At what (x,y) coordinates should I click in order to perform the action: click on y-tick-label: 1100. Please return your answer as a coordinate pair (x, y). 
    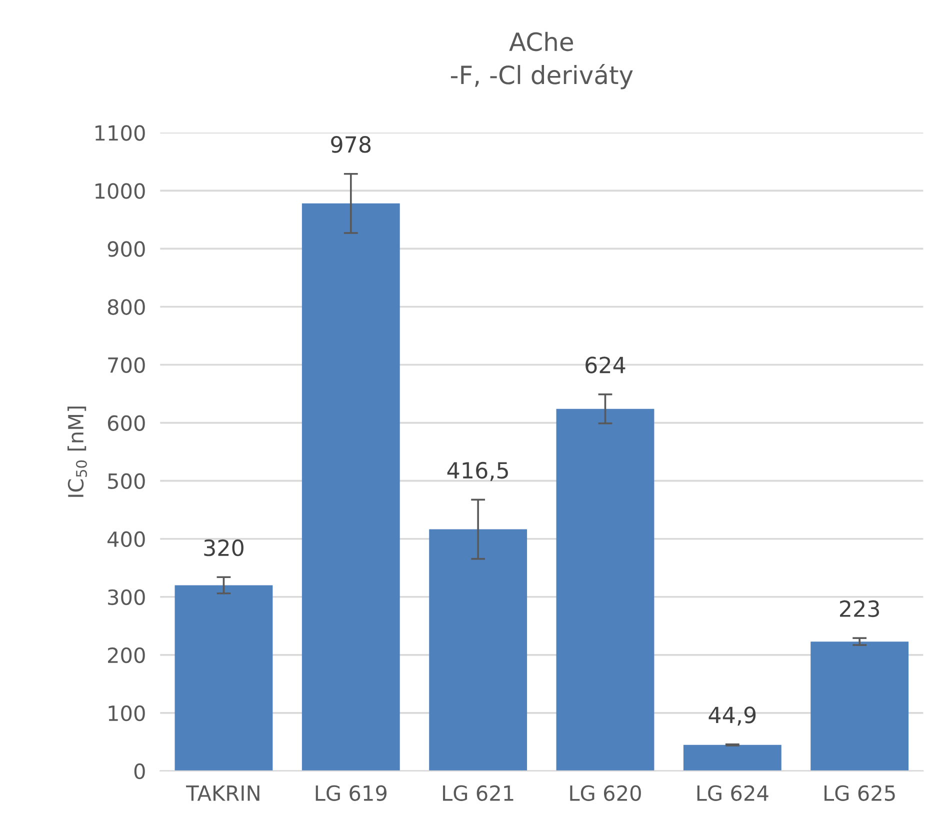
    Looking at the image, I should click on (120, 133).